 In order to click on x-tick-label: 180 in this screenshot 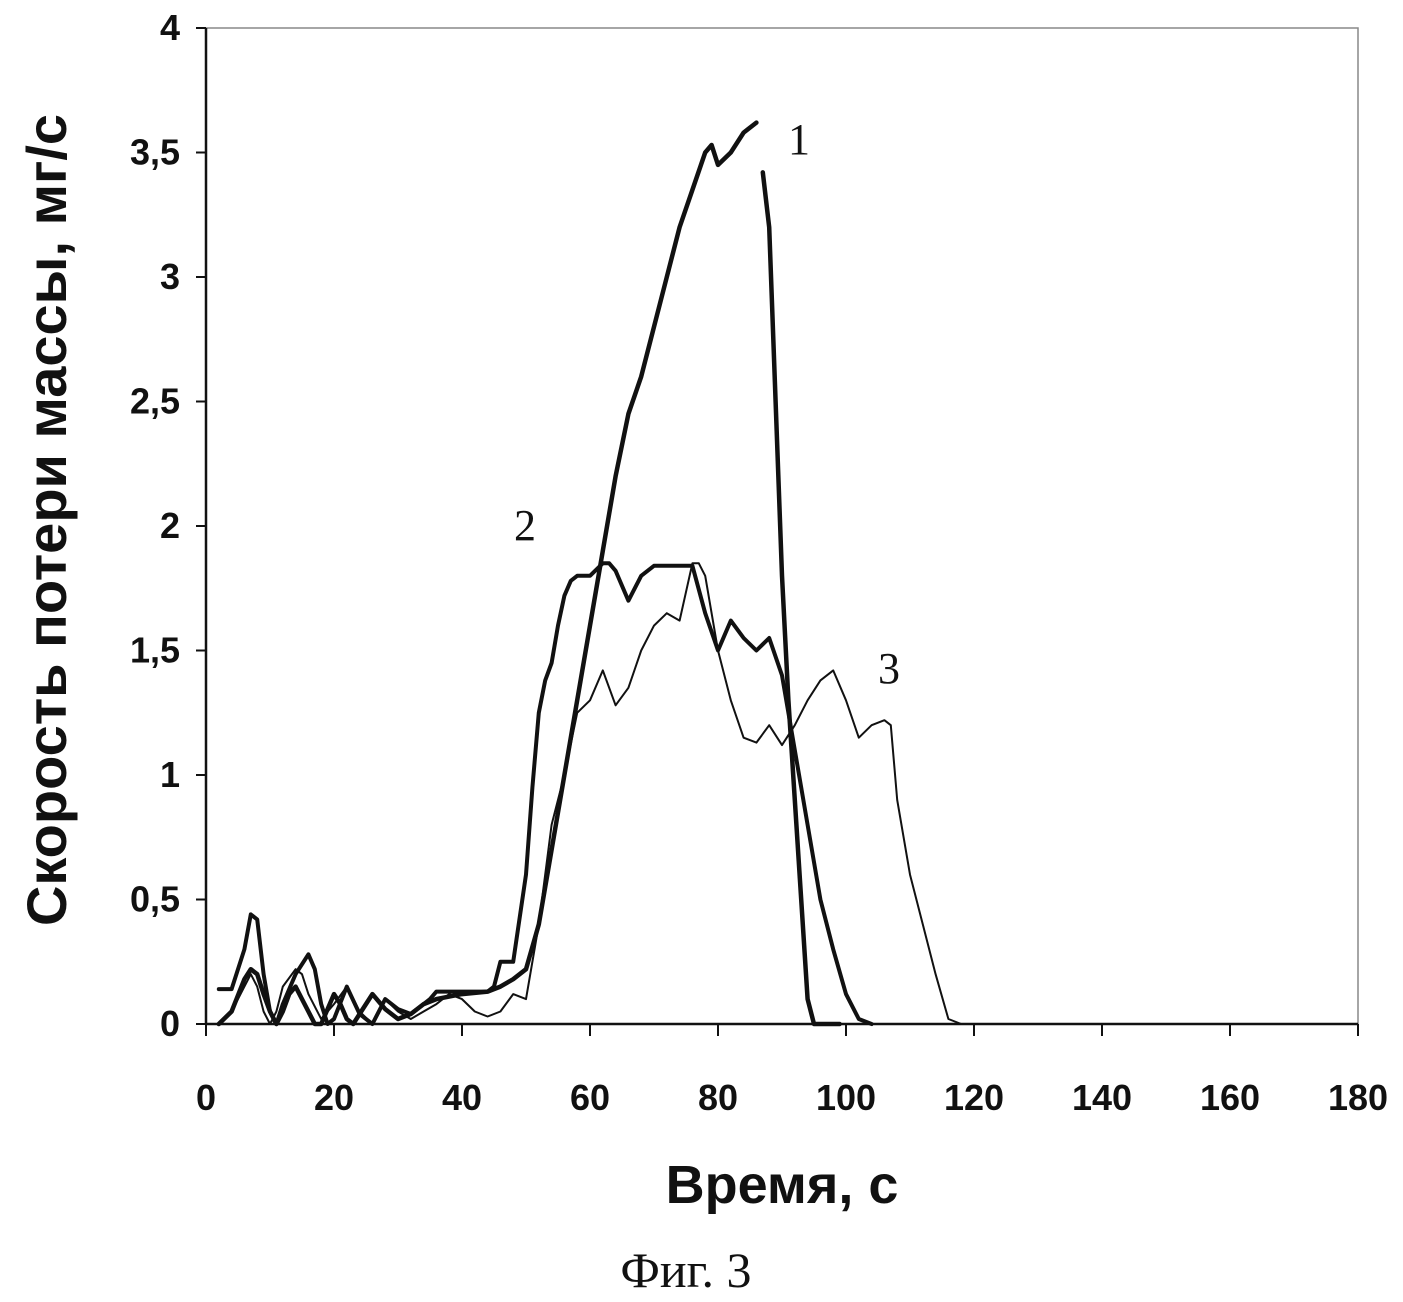, I will do `click(1358, 1097)`.